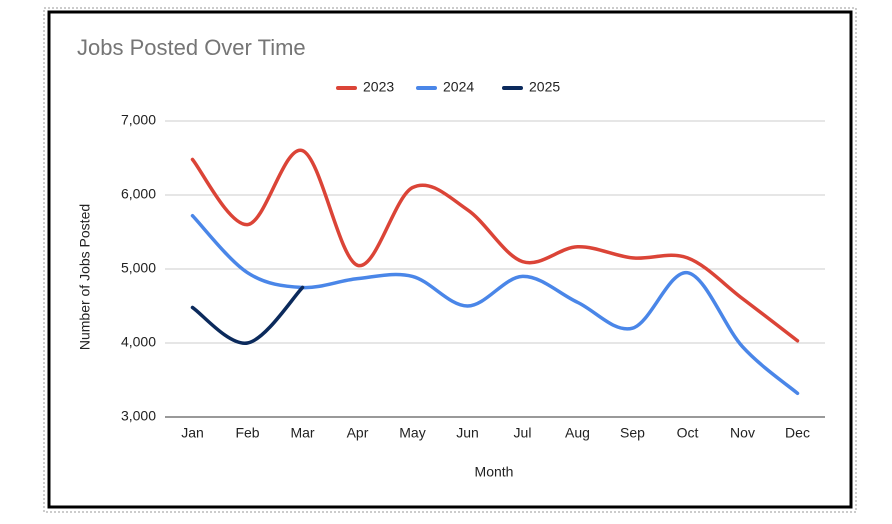 The height and width of the screenshot is (524, 892). I want to click on y-tick-label: 7,000, so click(138, 120).